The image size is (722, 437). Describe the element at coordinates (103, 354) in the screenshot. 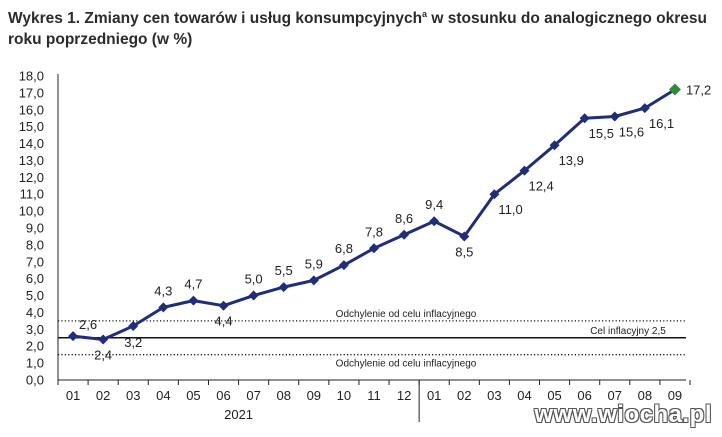

I see `data-label: 2,4` at that location.